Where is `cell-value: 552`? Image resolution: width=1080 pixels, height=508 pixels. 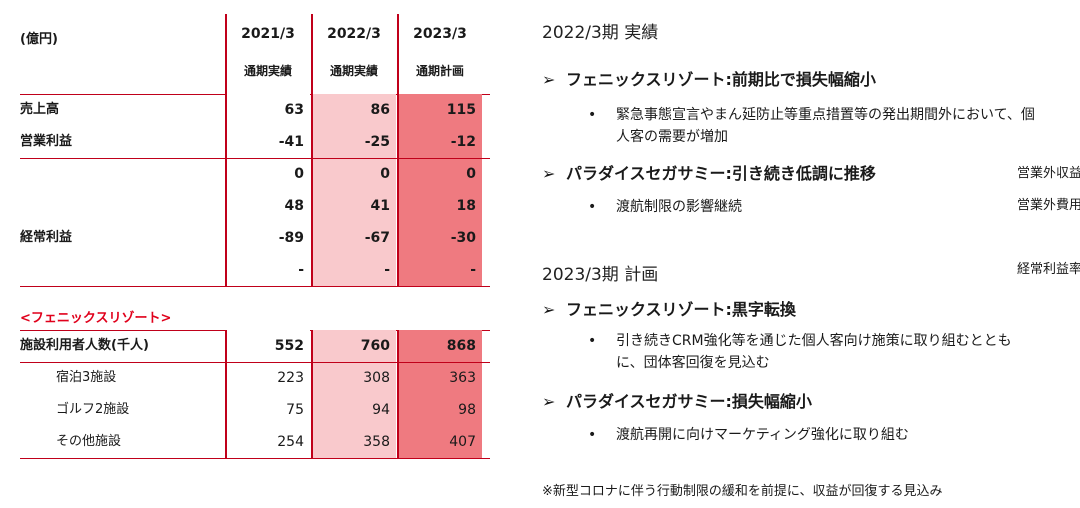
cell-value: 552 is located at coordinates (268, 346).